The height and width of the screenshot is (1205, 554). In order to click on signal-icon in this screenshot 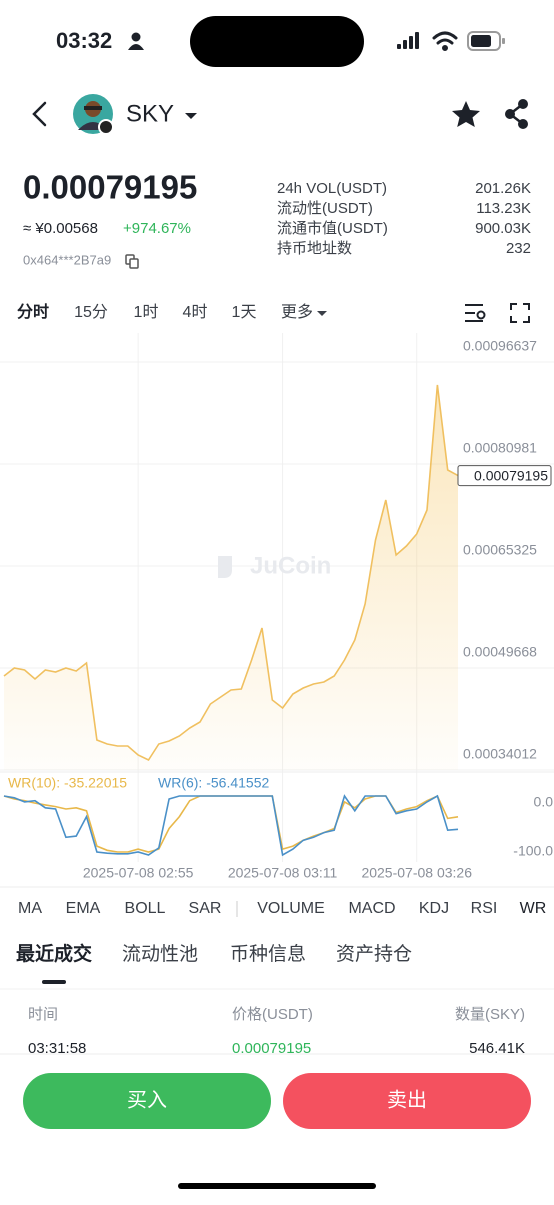, I will do `click(408, 40)`.